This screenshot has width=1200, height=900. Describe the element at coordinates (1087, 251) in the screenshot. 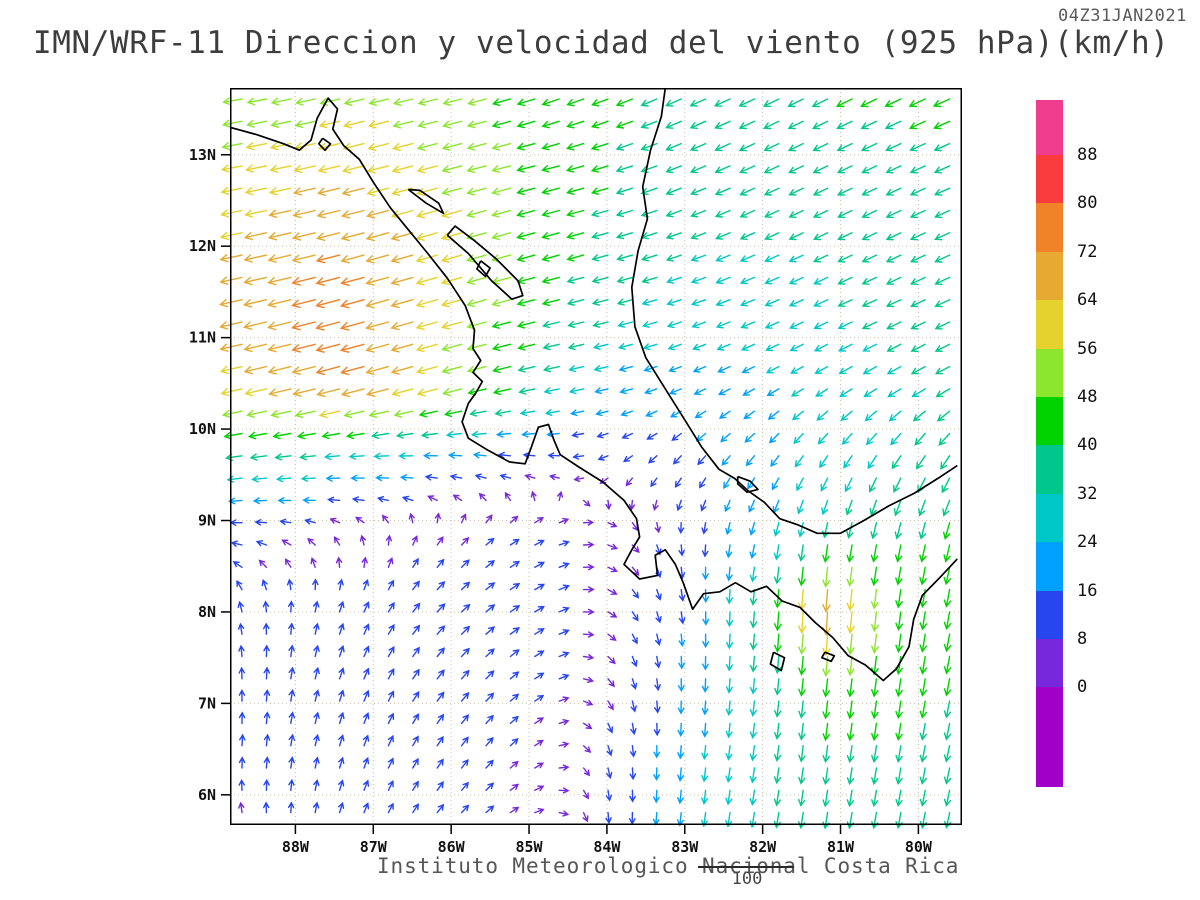

I see `colorbar-label: 72` at that location.